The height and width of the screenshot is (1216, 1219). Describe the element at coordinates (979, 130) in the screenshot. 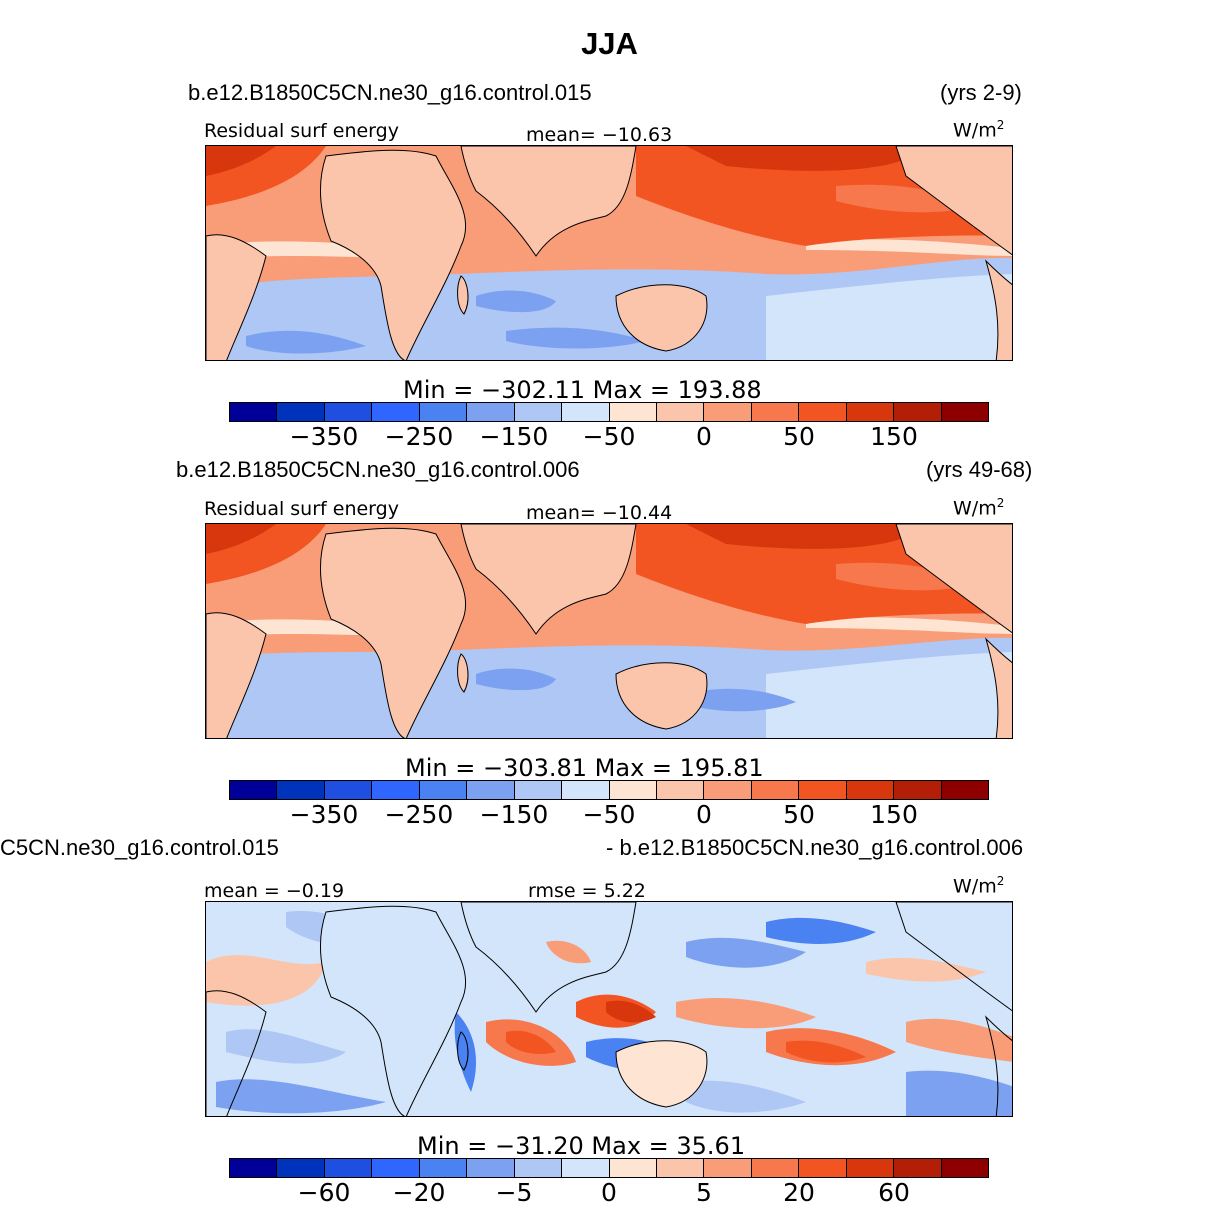

I see `panel1-units: W/m2` at that location.